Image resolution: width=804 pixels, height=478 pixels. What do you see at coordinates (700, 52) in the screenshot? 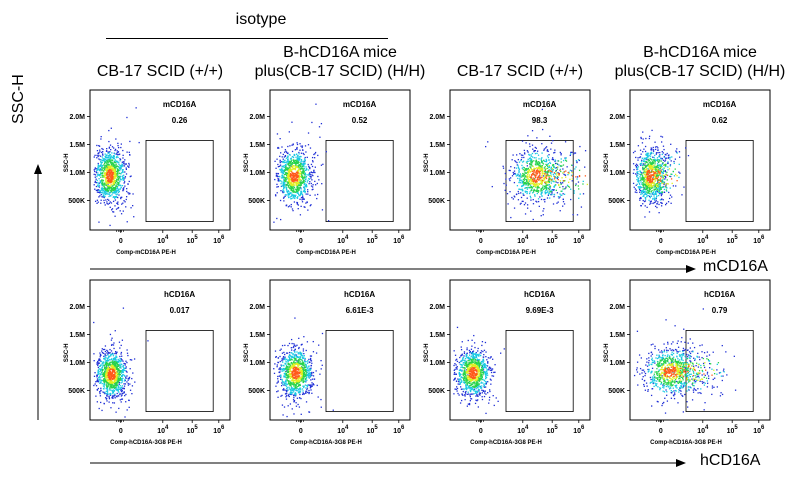
I see `column-header-4-line1: B-hCD16A mice` at bounding box center [700, 52].